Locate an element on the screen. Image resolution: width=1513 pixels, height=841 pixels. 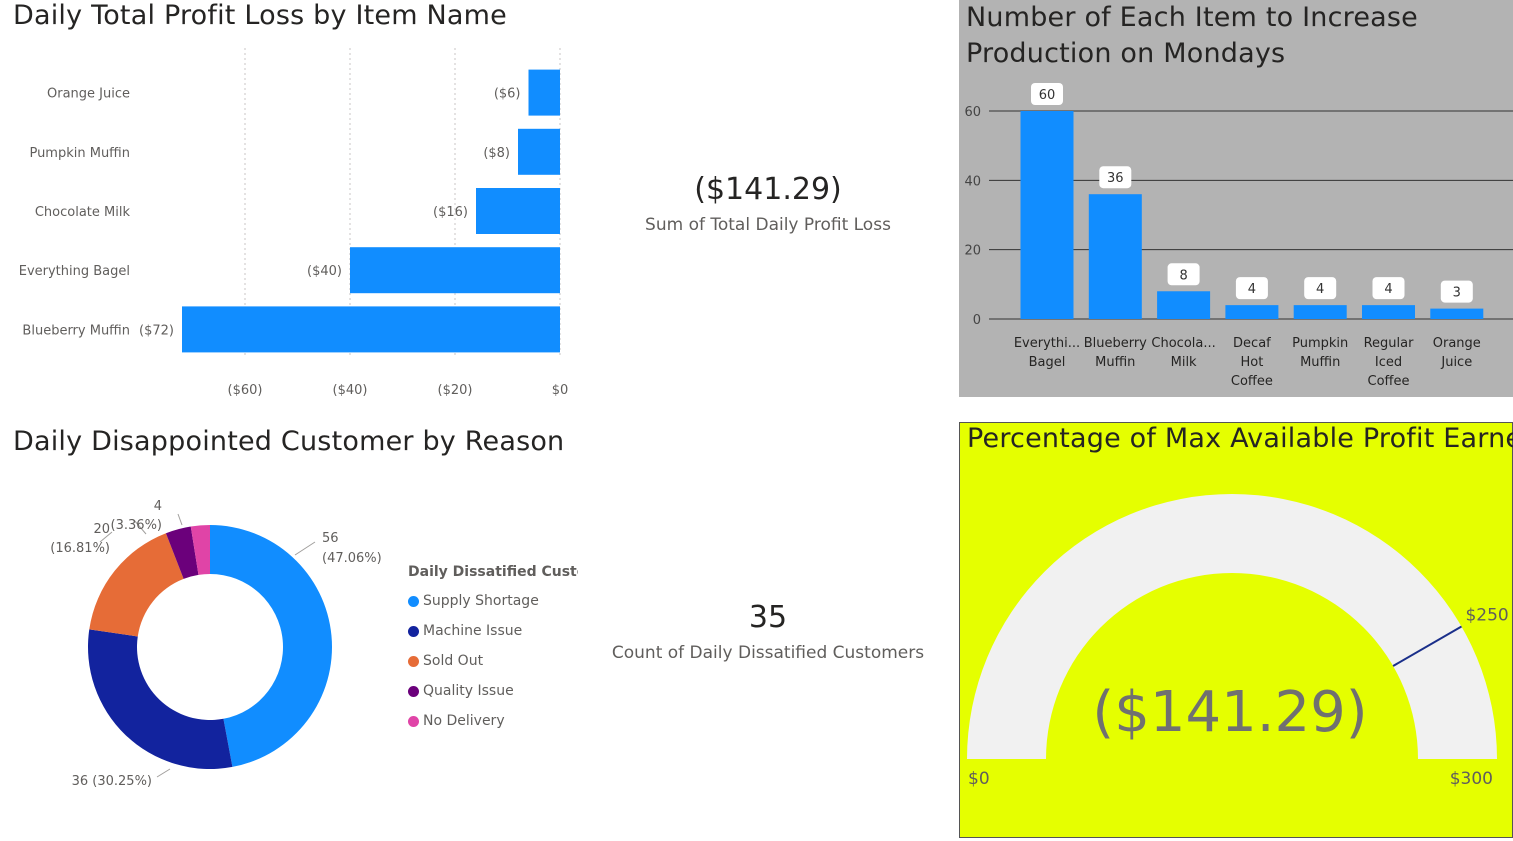
y-tick-label: 60 is located at coordinates (972, 112).